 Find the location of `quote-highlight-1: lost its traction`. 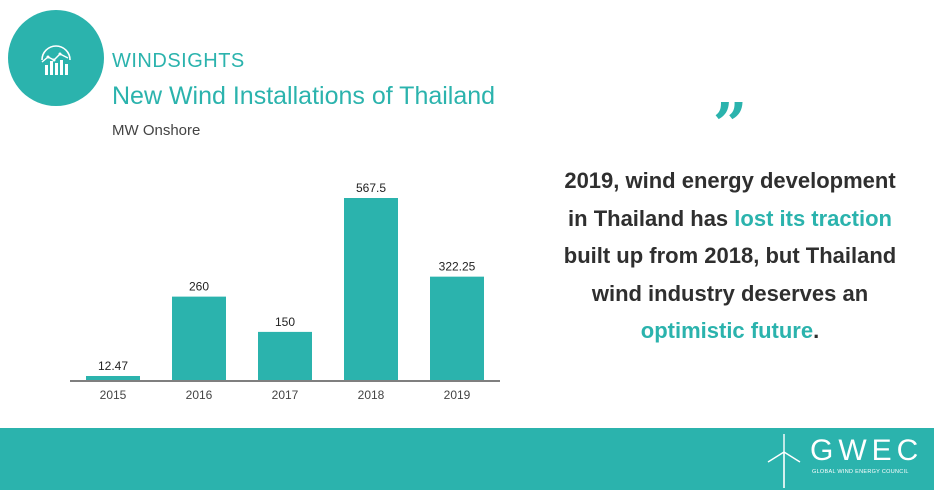

quote-highlight-1: lost its traction is located at coordinates (813, 218).